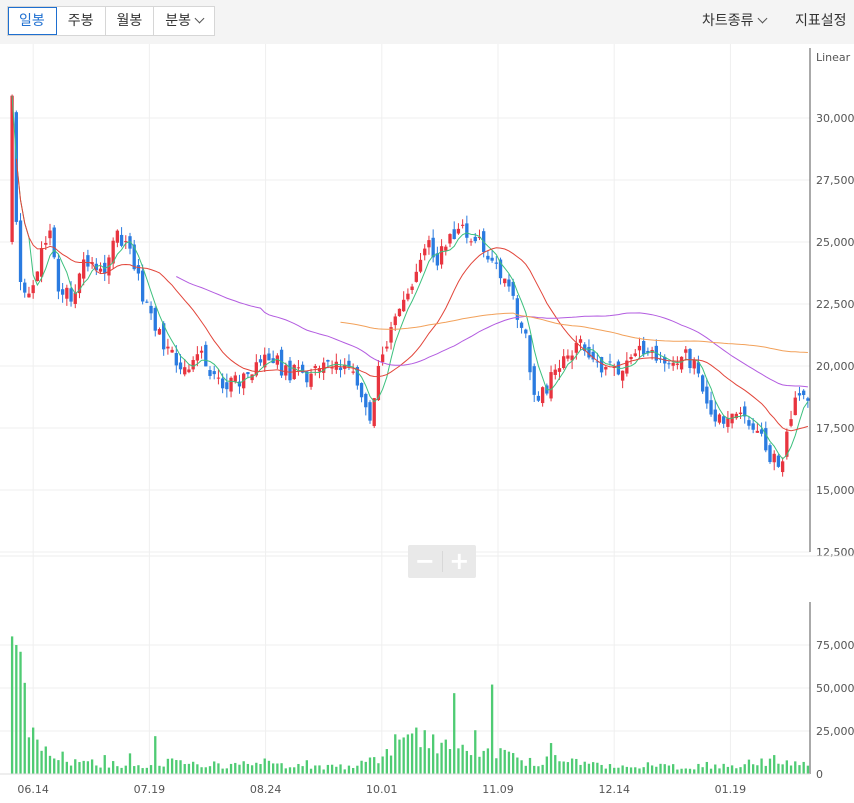  Describe the element at coordinates (130, 21) in the screenshot. I see `tab-monthly: 월봉` at that location.